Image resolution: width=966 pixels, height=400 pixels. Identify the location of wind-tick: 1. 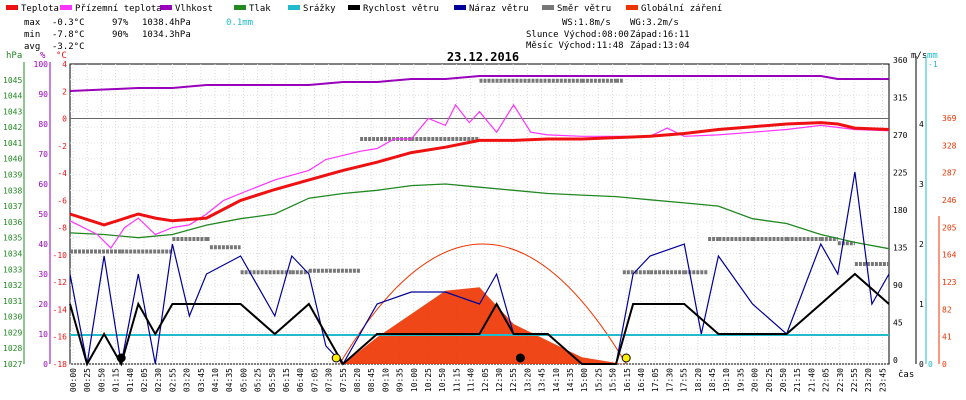
(921, 304).